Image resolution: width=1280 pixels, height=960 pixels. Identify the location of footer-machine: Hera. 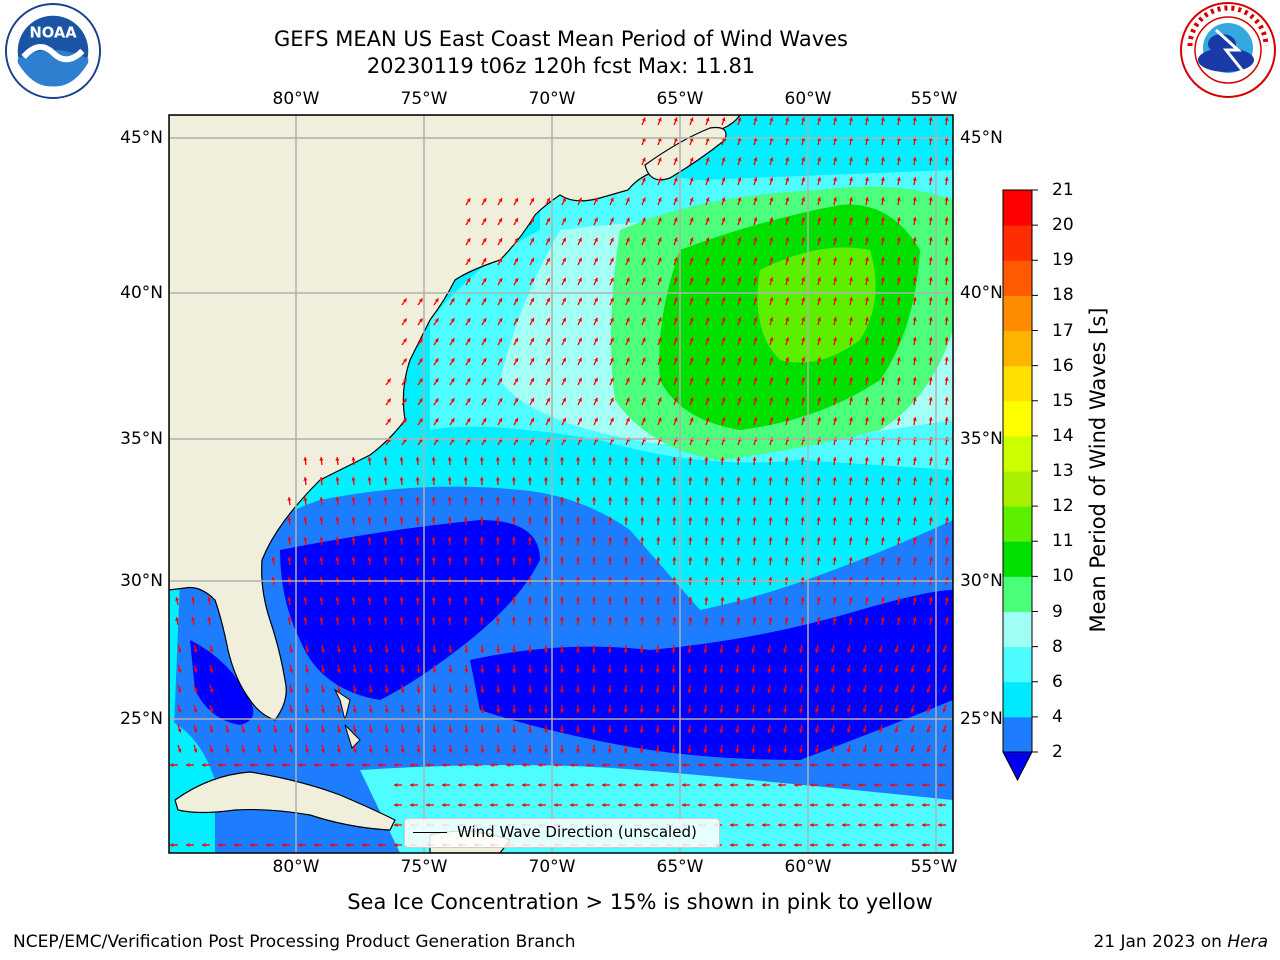
(1247, 942).